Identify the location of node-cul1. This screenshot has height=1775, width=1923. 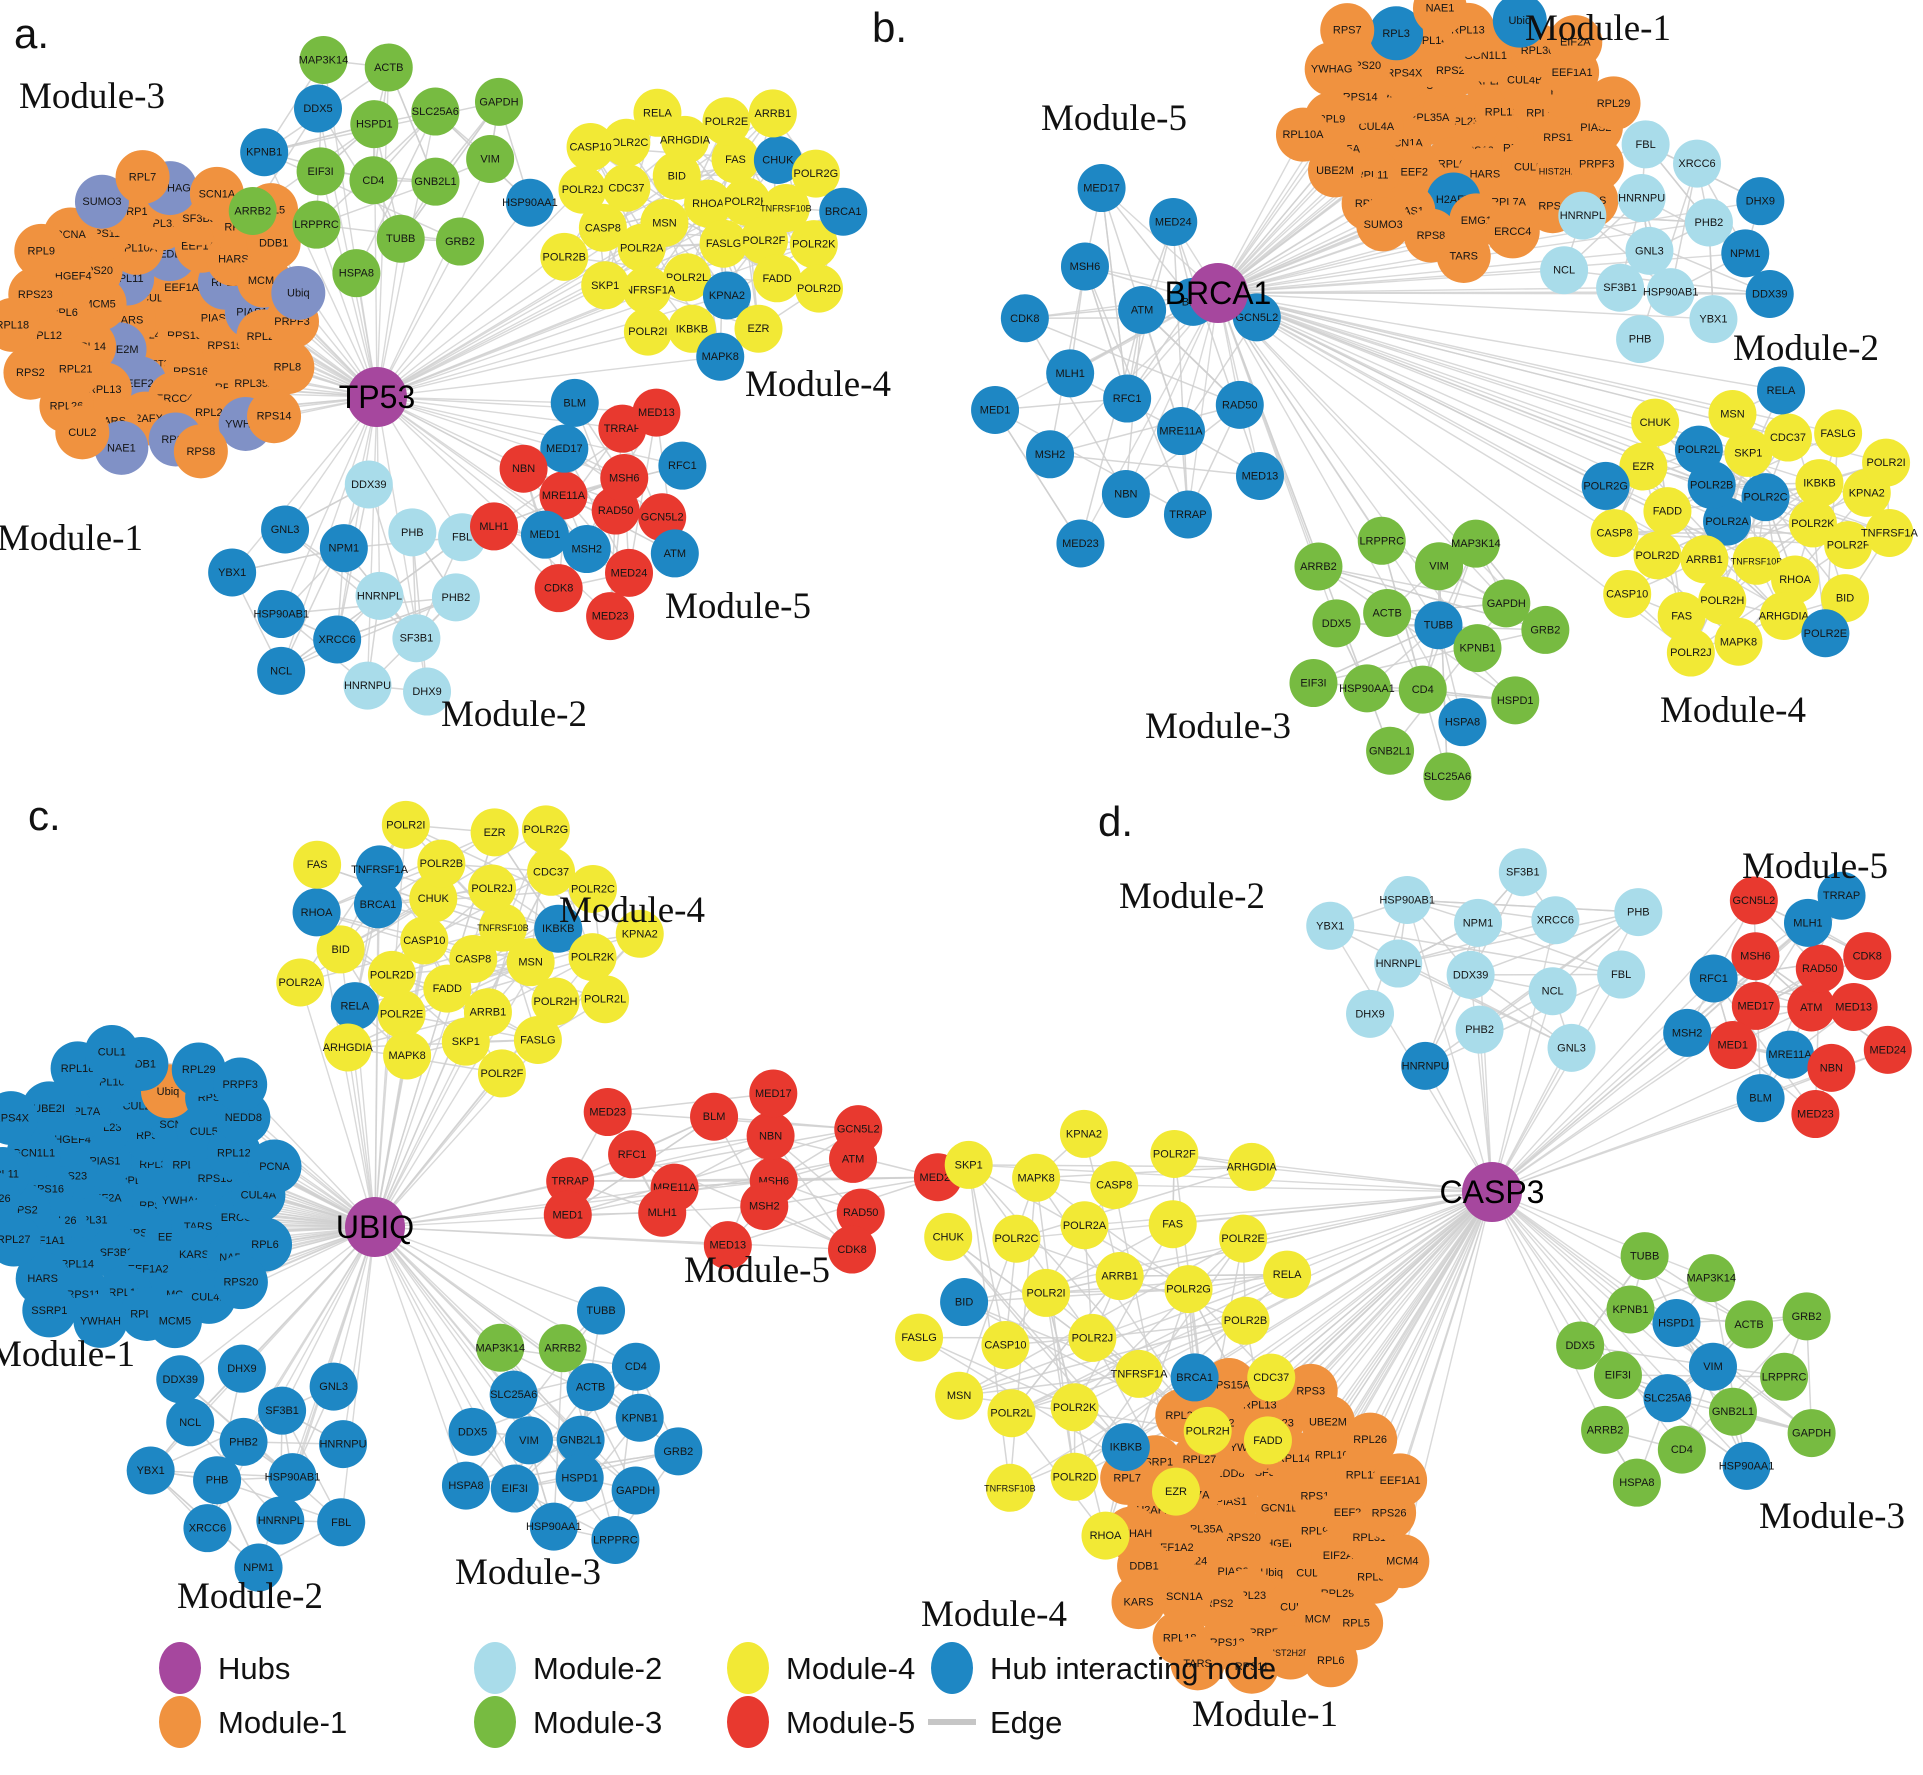
(111, 1052).